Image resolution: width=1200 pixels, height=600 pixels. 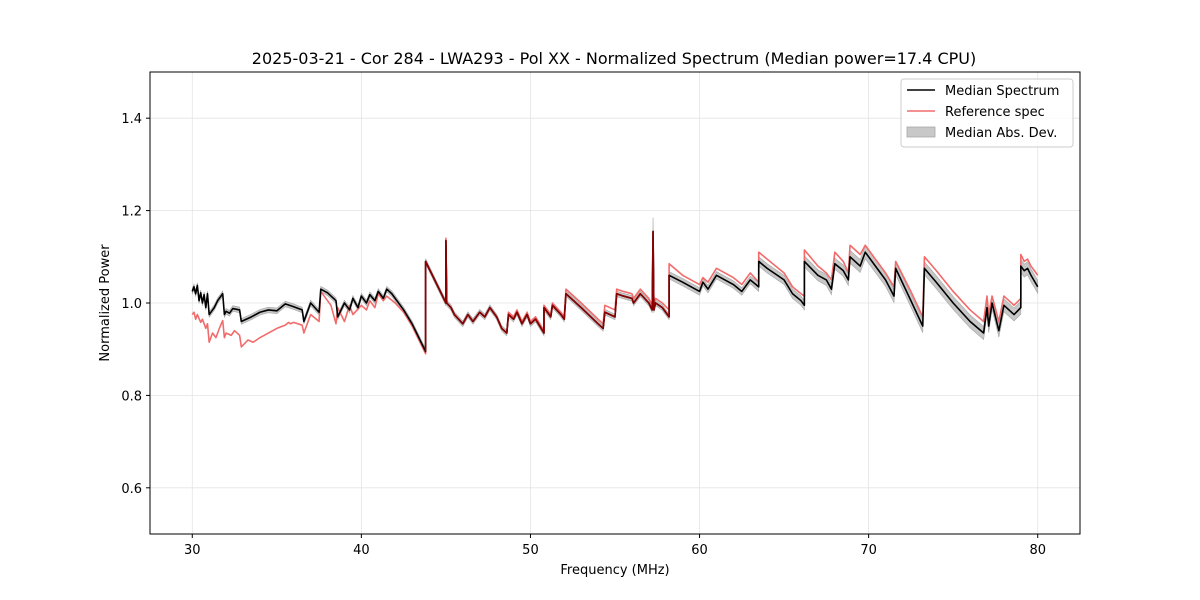 What do you see at coordinates (614, 570) in the screenshot?
I see `x-axis-label: Frequency (MHz)` at bounding box center [614, 570].